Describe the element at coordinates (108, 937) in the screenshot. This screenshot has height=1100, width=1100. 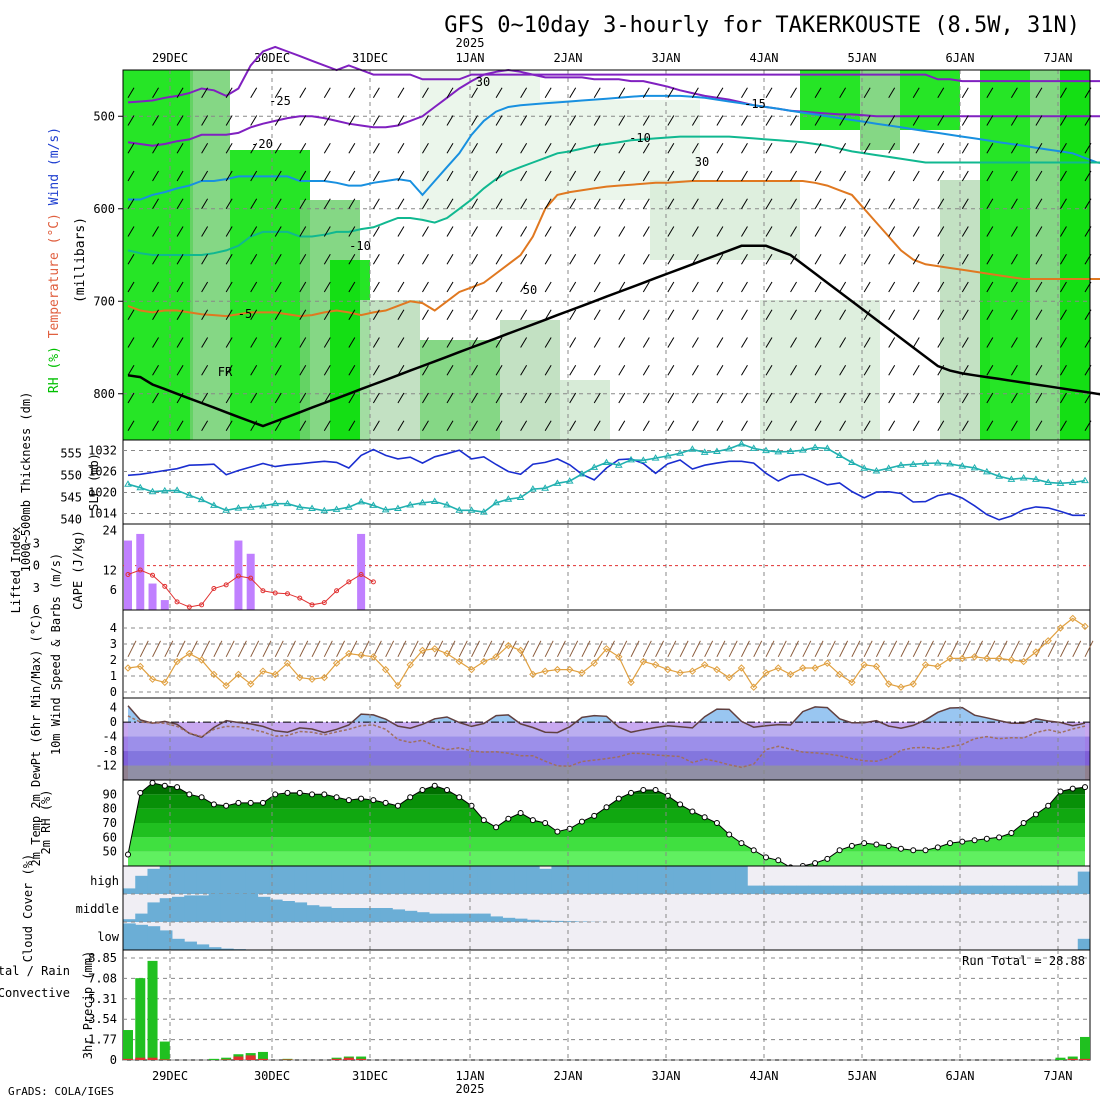
I see `cloud-row-label: low` at that location.